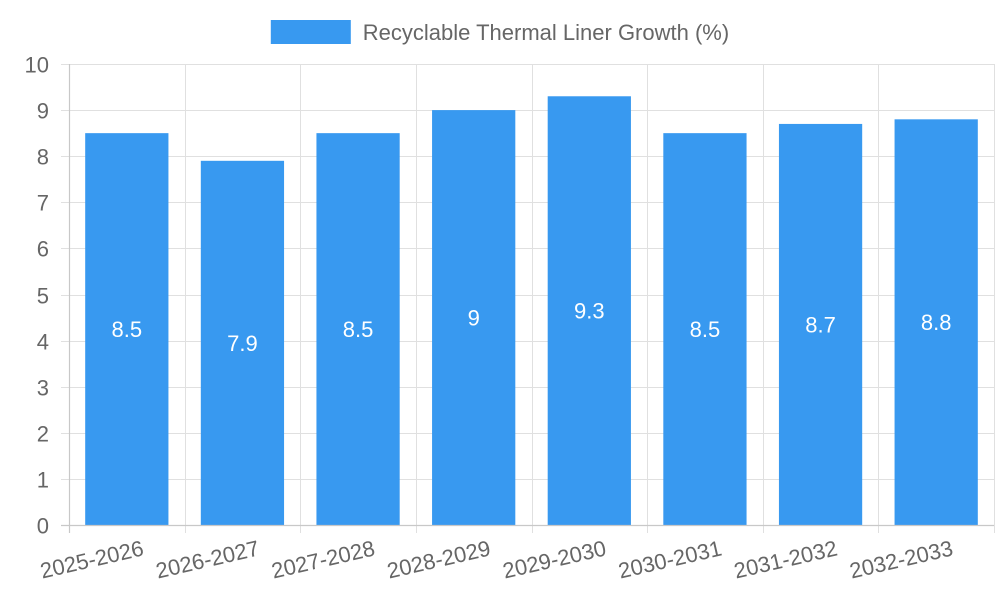 Image resolution: width=1000 pixels, height=600 pixels. I want to click on bar-2028-2029, so click(474, 317).